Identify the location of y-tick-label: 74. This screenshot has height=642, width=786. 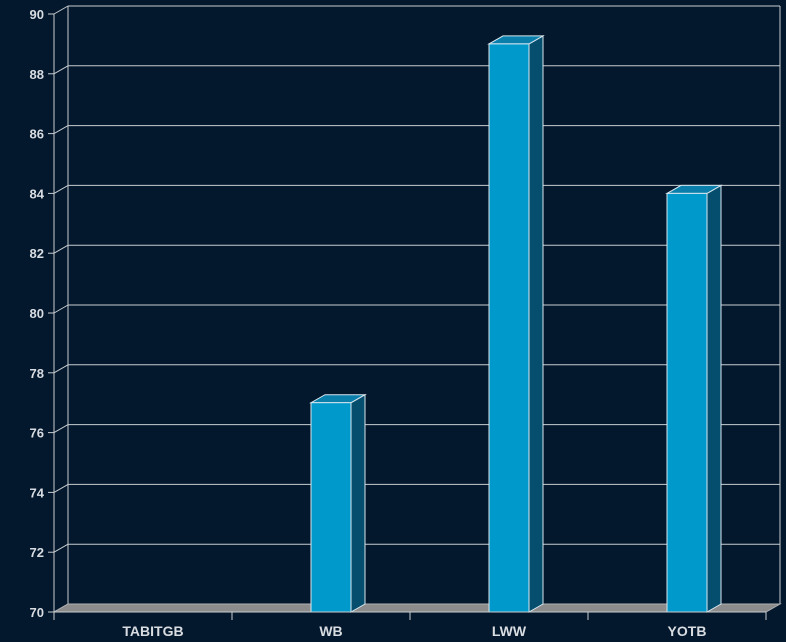
(37, 492).